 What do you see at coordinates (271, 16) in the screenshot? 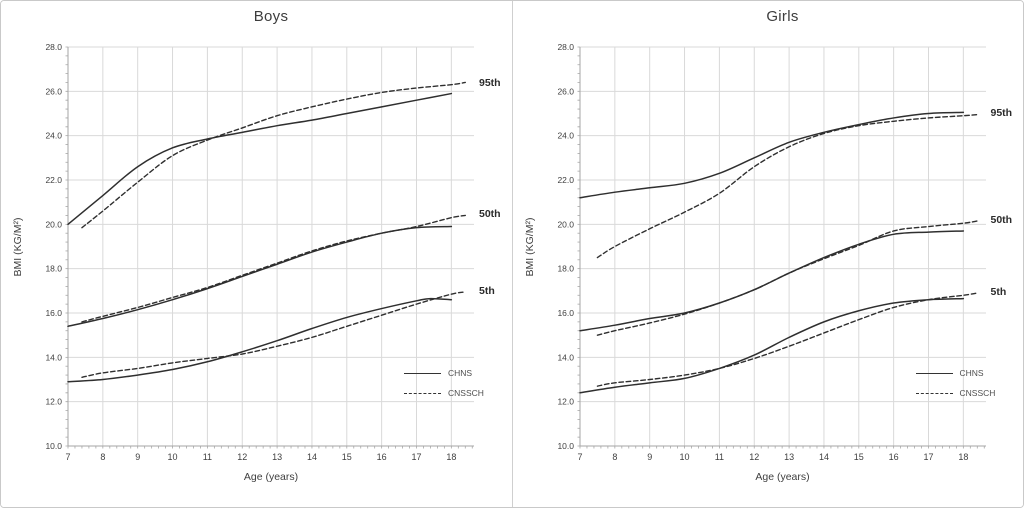
I see `boys-chart-title: Boys` at bounding box center [271, 16].